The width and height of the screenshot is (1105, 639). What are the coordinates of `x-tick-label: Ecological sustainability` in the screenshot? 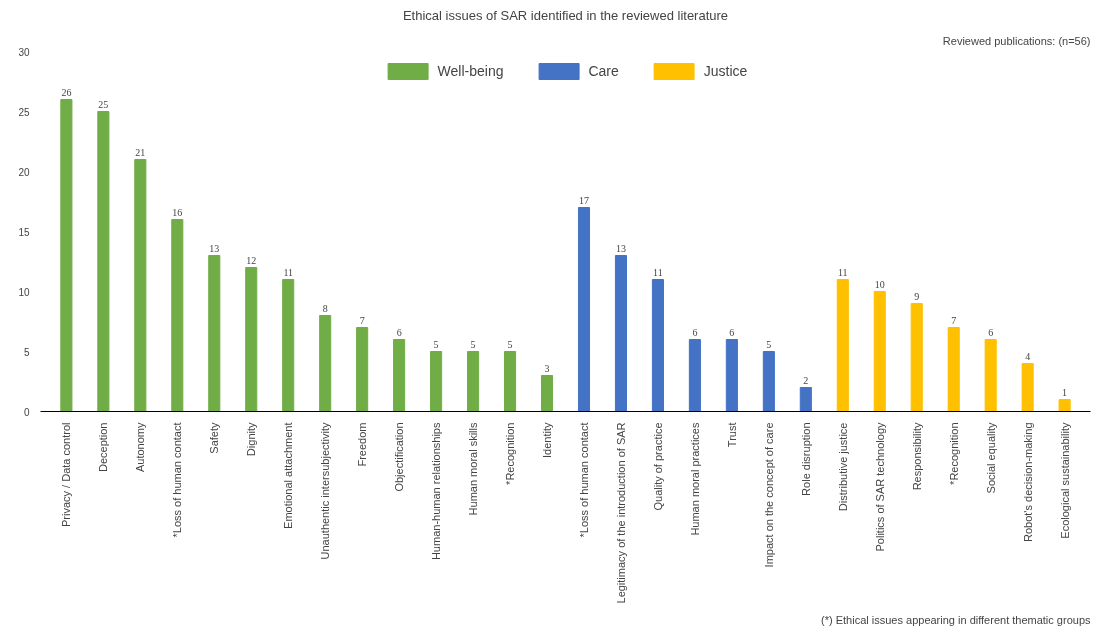 It's located at (1064, 480).